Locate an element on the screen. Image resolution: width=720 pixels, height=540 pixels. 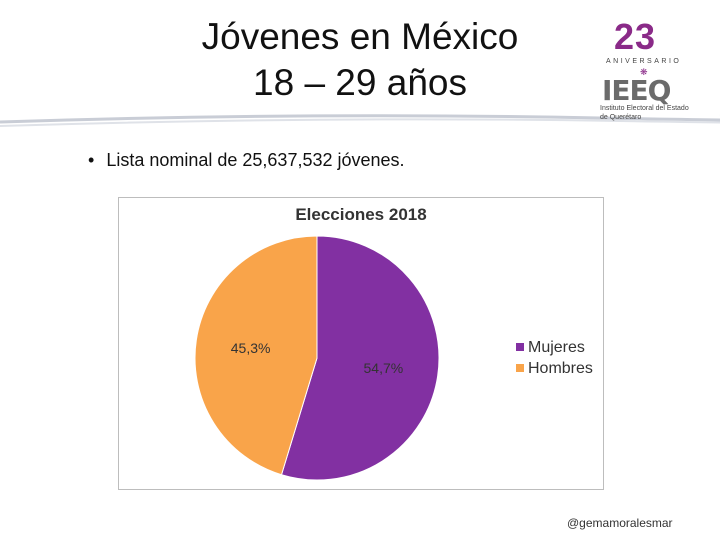
chart-title: Elecciones 2018 is located at coordinates (360, 214).